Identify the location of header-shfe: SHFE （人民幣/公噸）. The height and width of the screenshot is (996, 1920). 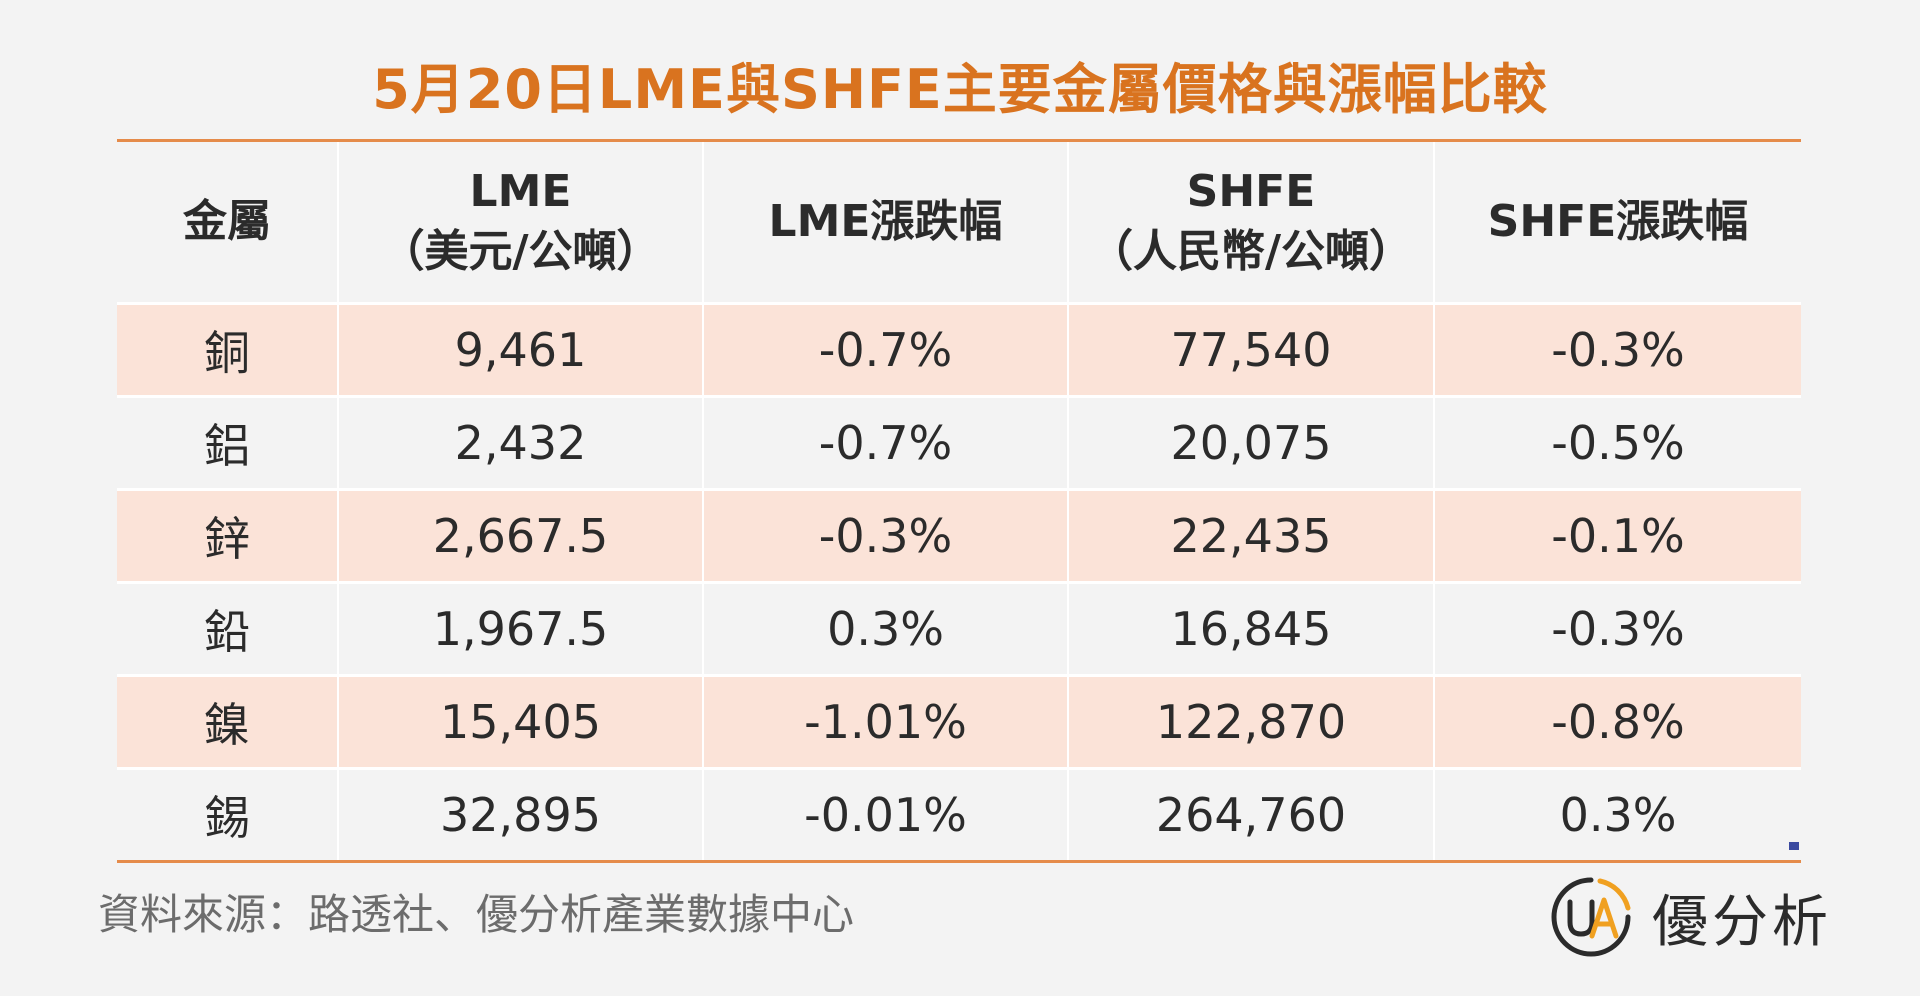
(1250, 221).